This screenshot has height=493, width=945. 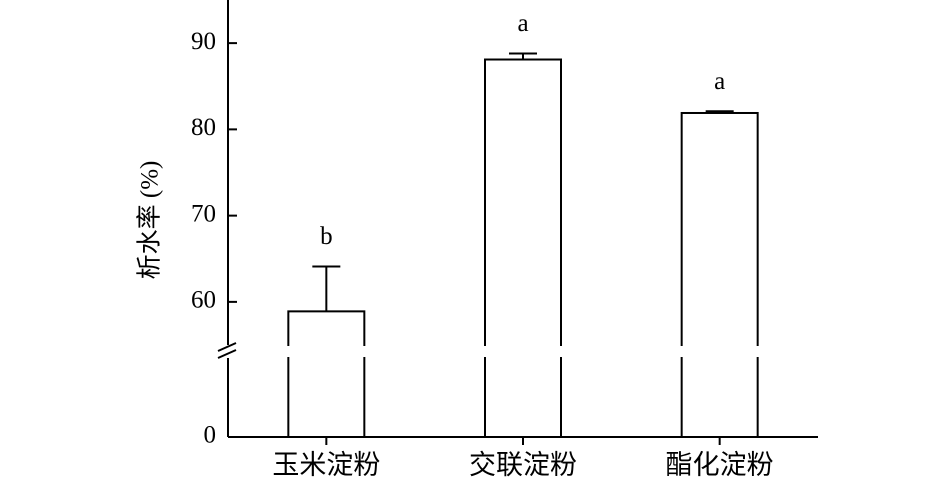 What do you see at coordinates (210, 435) in the screenshot?
I see `y-tick-label: 0` at bounding box center [210, 435].